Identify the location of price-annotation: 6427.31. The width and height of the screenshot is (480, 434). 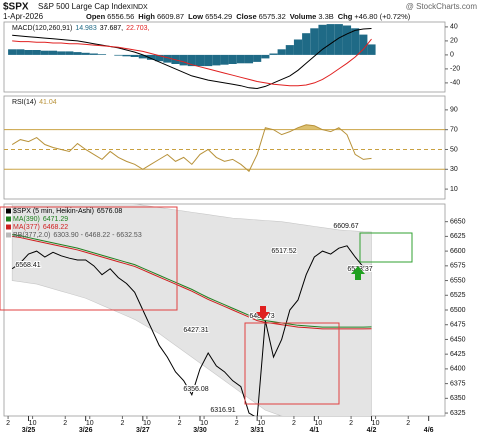
(195, 330).